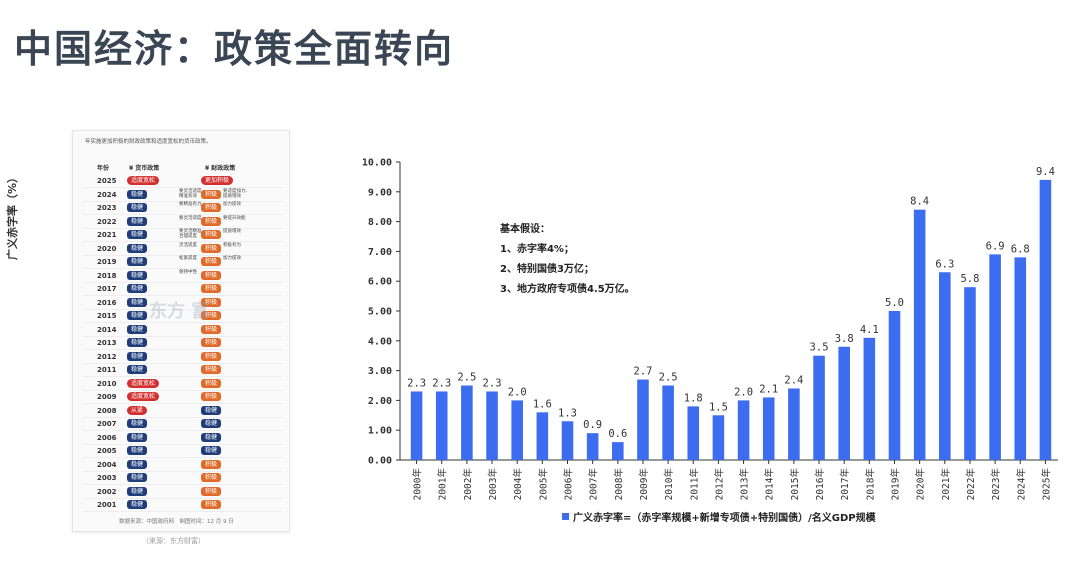 The height and width of the screenshot is (583, 1080). What do you see at coordinates (567, 289) in the screenshot?
I see `assumption-3: 3、地方政府专项债4.5万亿。` at bounding box center [567, 289].